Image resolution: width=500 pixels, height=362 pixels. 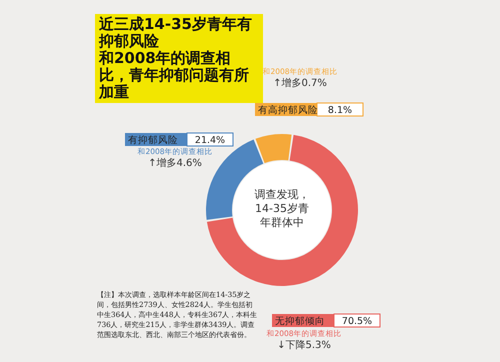 What do you see at coordinates (357, 321) in the screenshot?
I see `data-label: 70.5%` at bounding box center [357, 321].